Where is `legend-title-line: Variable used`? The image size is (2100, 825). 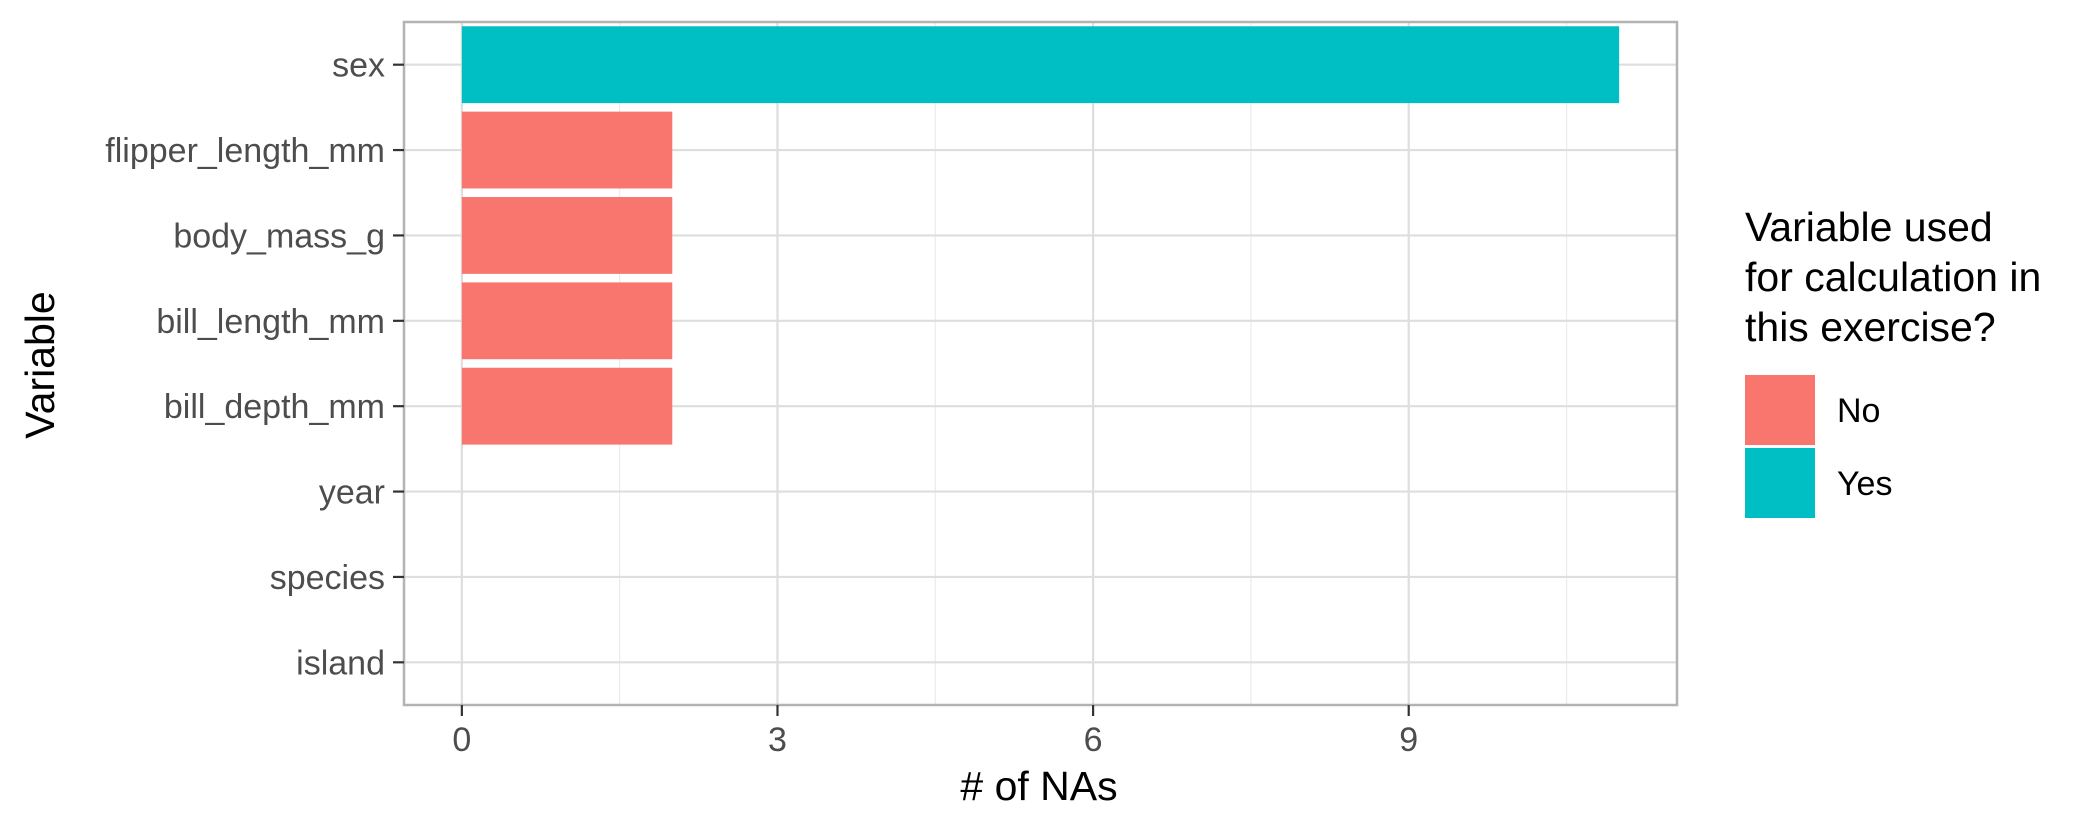
legend-title-line: Variable used is located at coordinates (1869, 227).